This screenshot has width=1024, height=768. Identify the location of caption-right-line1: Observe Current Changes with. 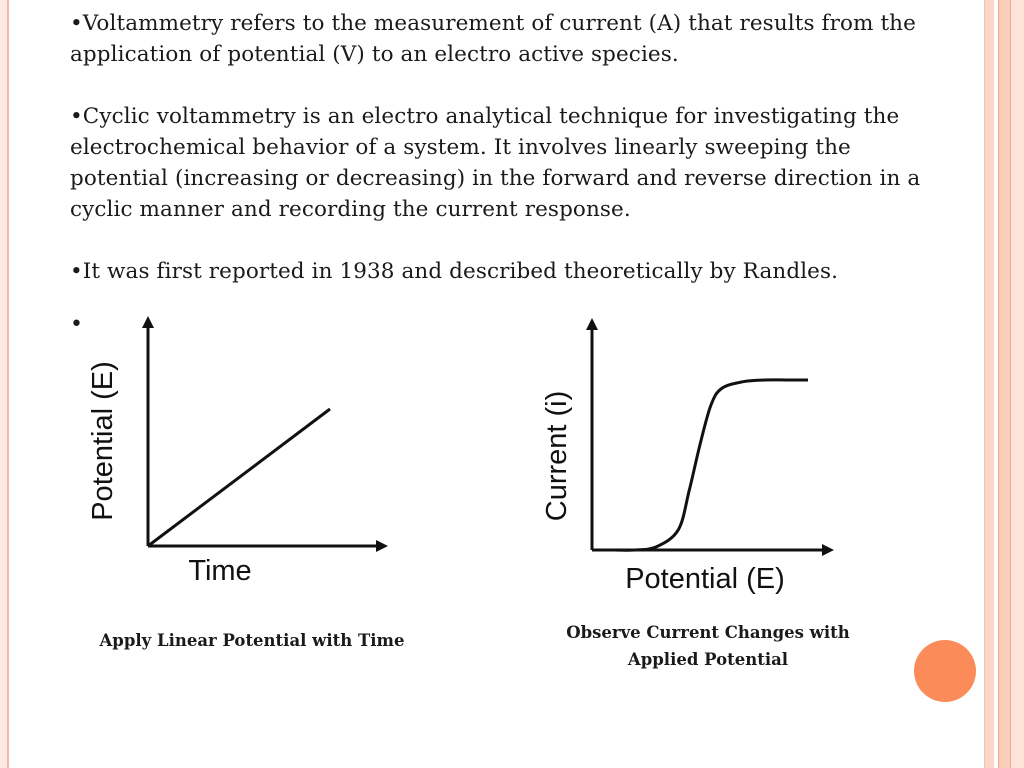
(708, 632).